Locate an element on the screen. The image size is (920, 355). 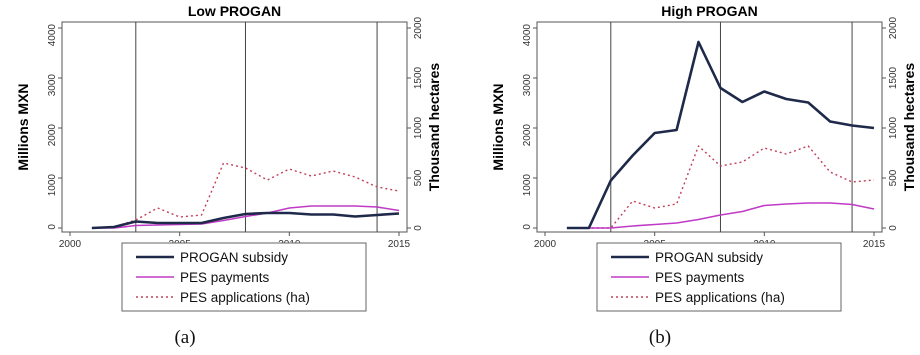
chart-title: High PROGAN is located at coordinates (709, 11).